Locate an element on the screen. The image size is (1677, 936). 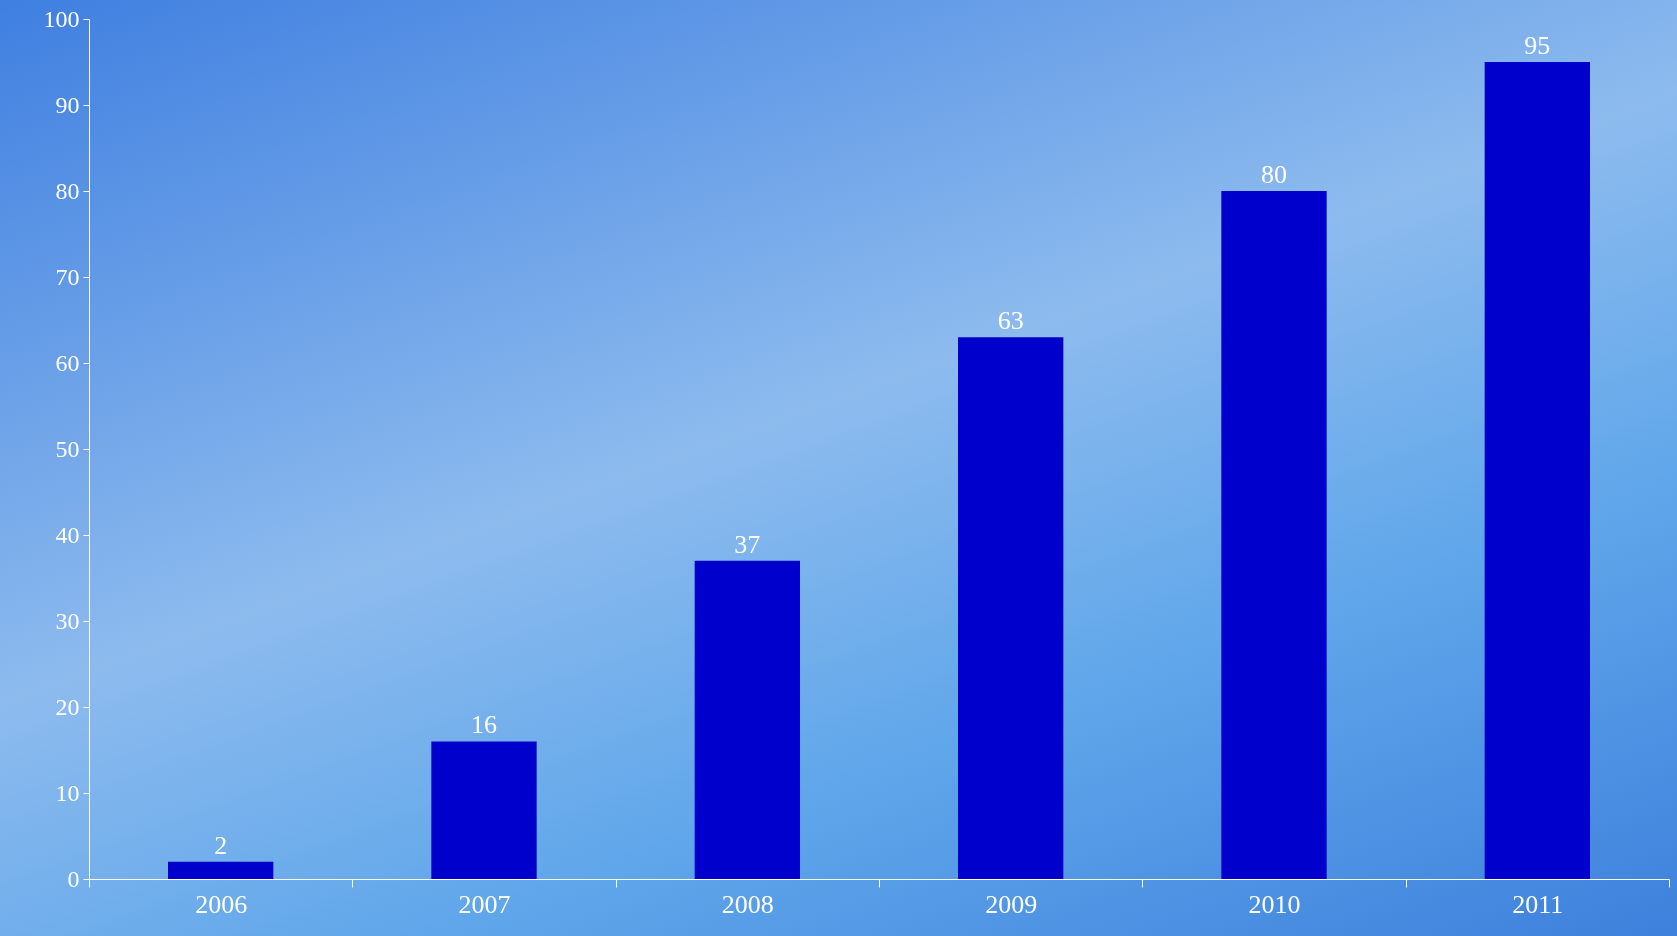
y-tick-label: 80 is located at coordinates (67, 190).